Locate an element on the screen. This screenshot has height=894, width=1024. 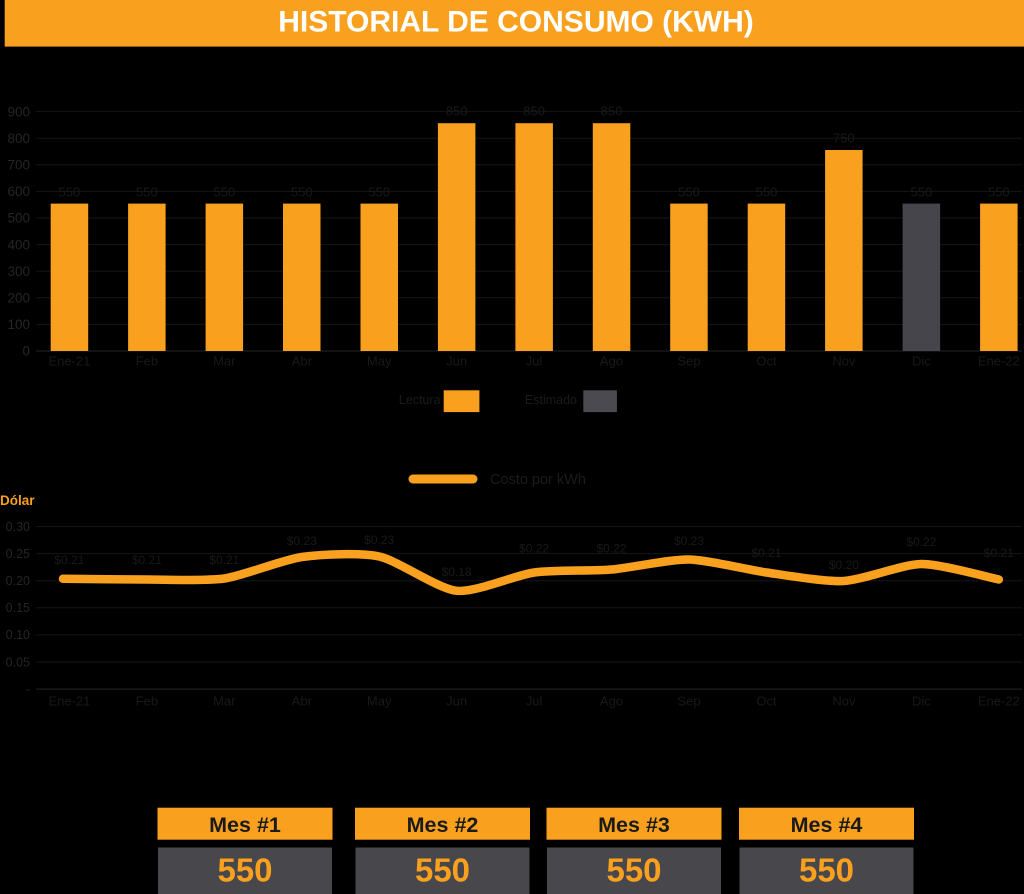
svg-text: Mes #1 is located at coordinates (245, 825).